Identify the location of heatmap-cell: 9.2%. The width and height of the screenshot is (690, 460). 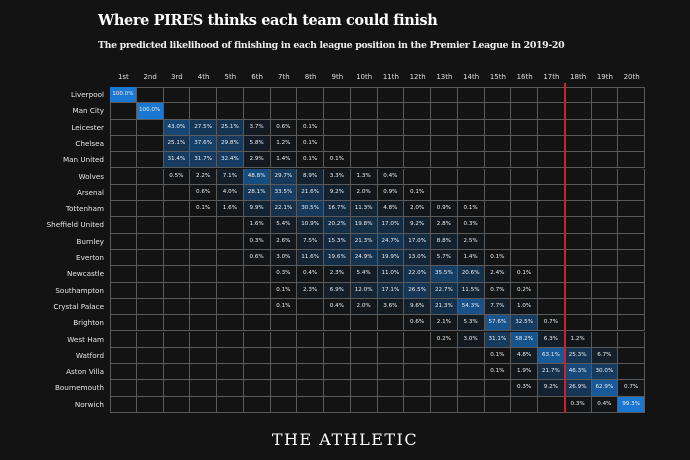
(337, 193).